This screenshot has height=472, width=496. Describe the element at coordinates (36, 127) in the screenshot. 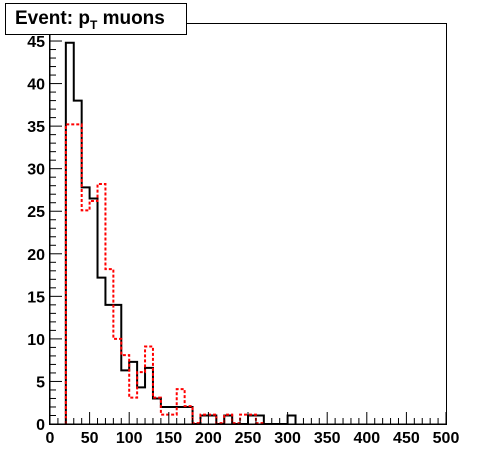

I see `y-tick-label: 35` at that location.